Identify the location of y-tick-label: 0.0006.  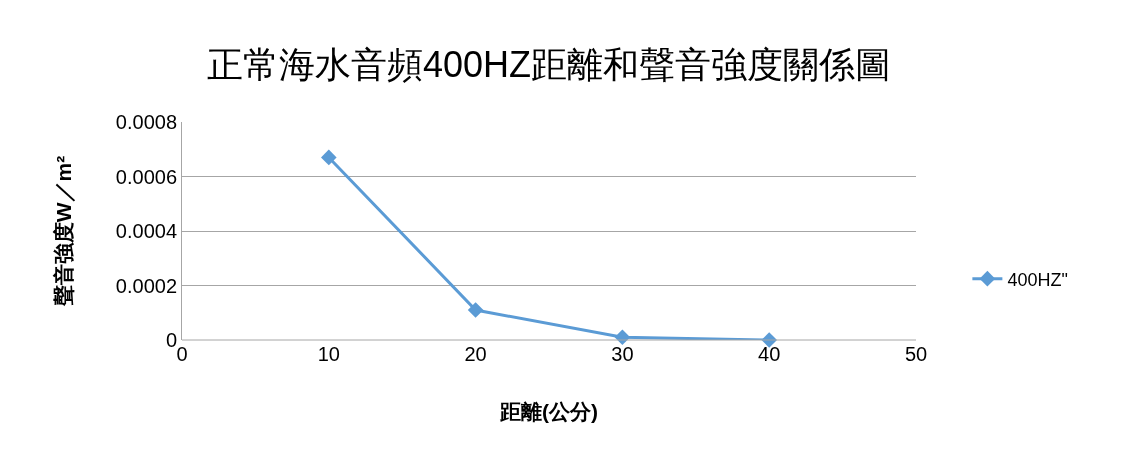
(146, 176).